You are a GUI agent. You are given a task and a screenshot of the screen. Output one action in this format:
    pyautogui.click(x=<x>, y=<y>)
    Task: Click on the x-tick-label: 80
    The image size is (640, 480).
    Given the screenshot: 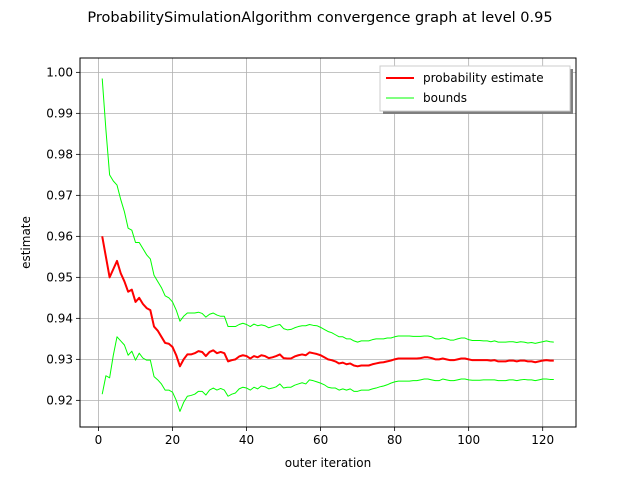 What is the action you would take?
    pyautogui.click(x=394, y=440)
    